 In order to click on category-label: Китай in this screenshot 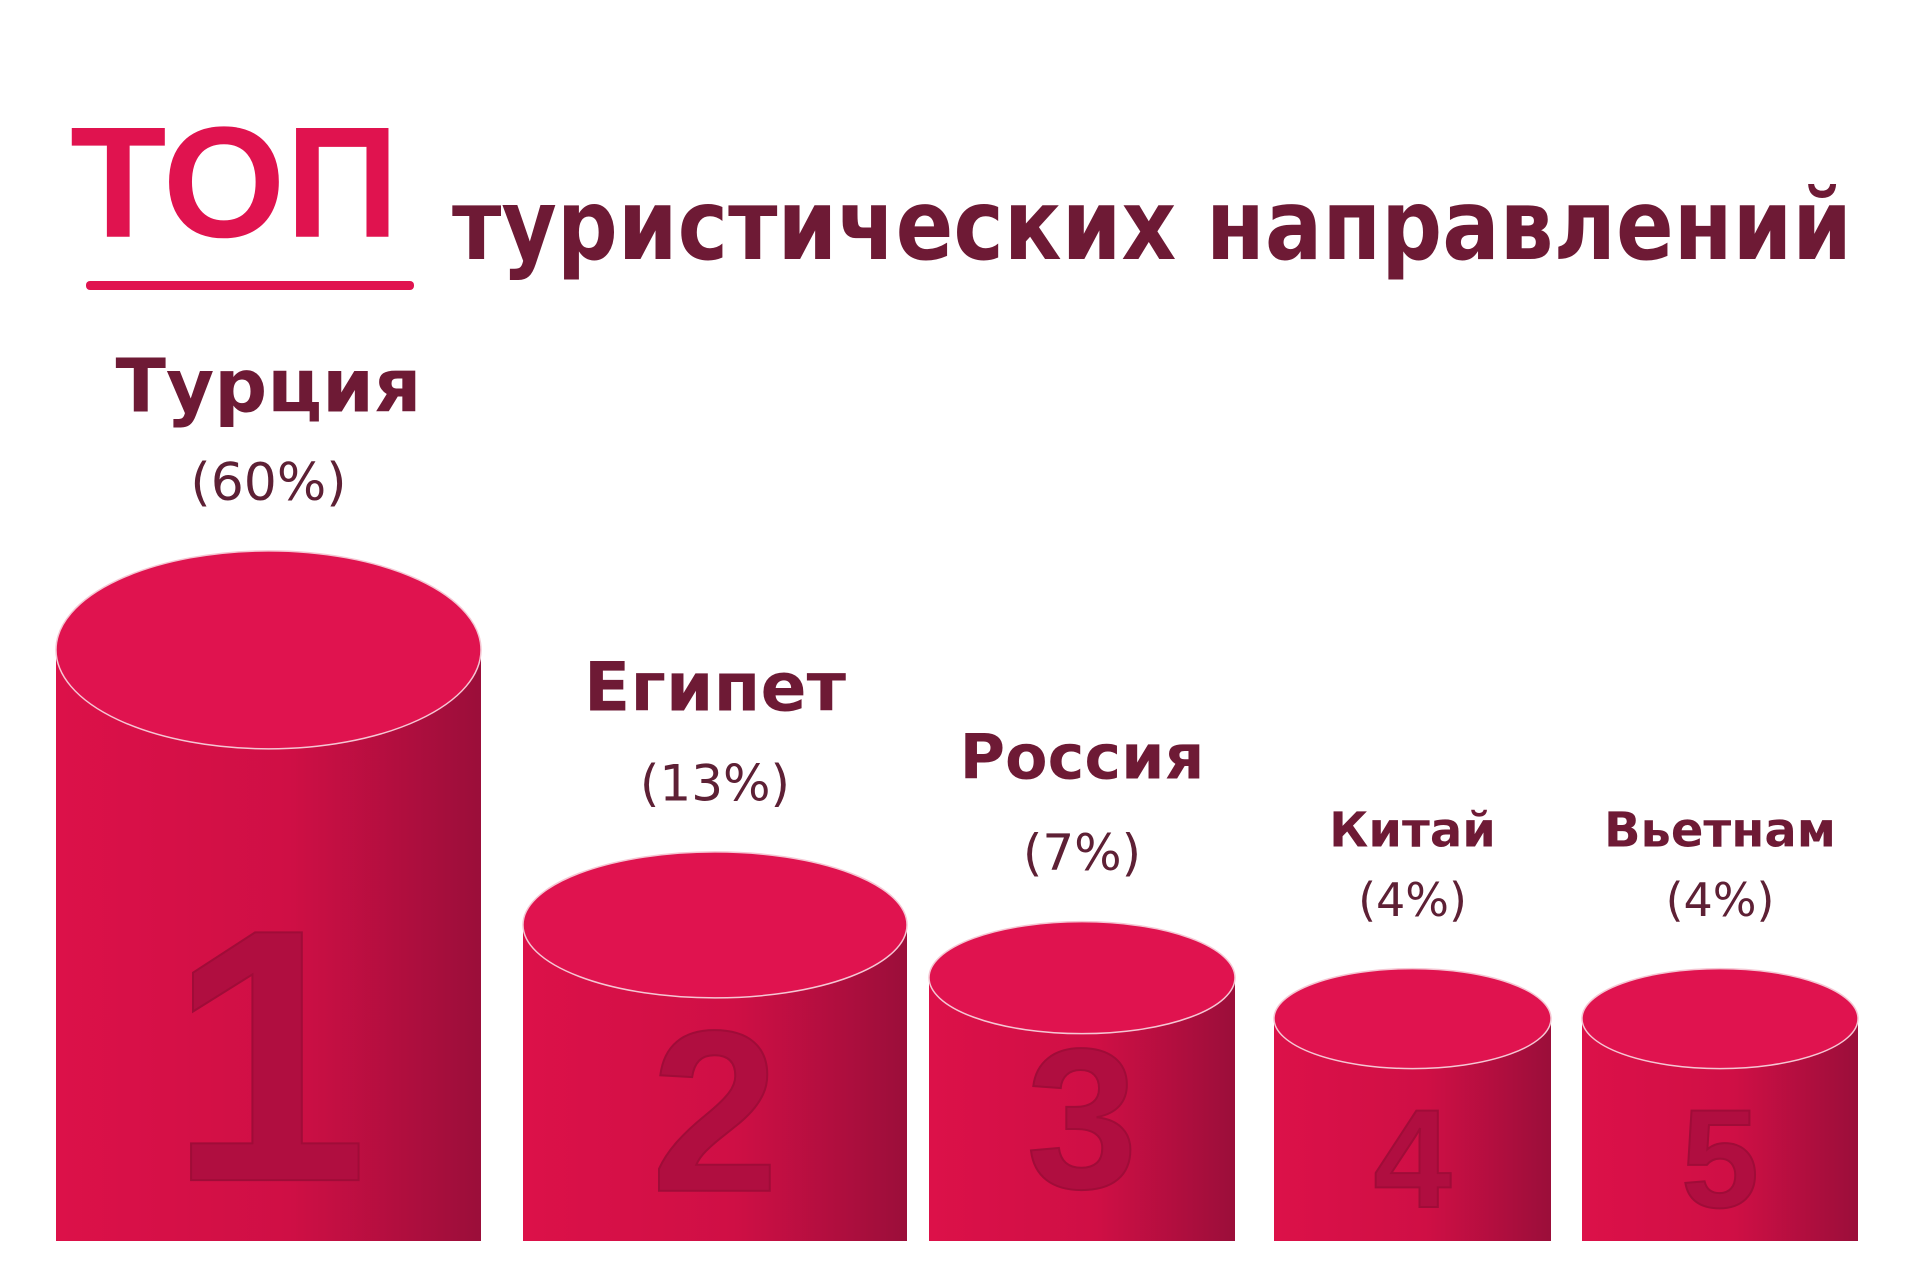, I will do `click(1412, 831)`.